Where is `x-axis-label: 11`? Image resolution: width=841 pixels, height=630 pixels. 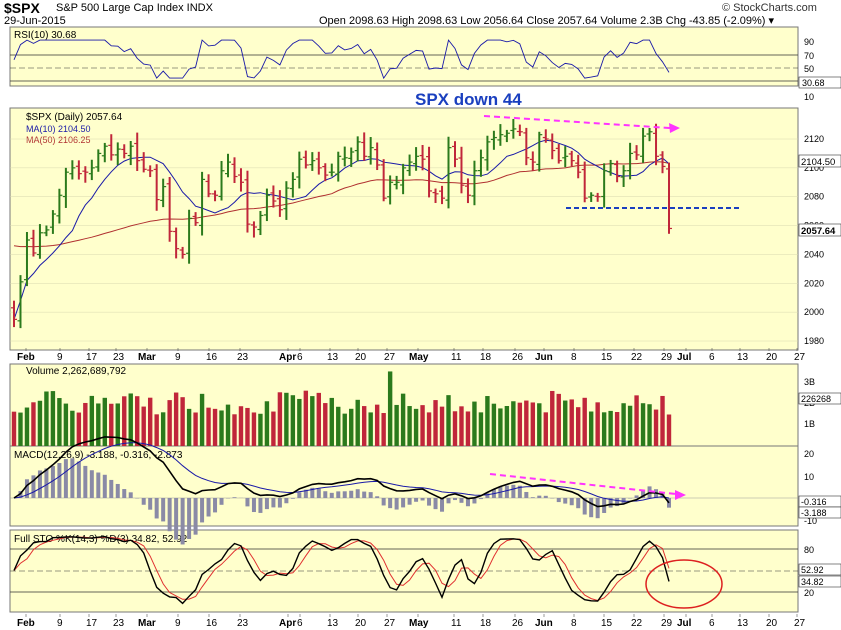 x-axis-label: 11 is located at coordinates (456, 357).